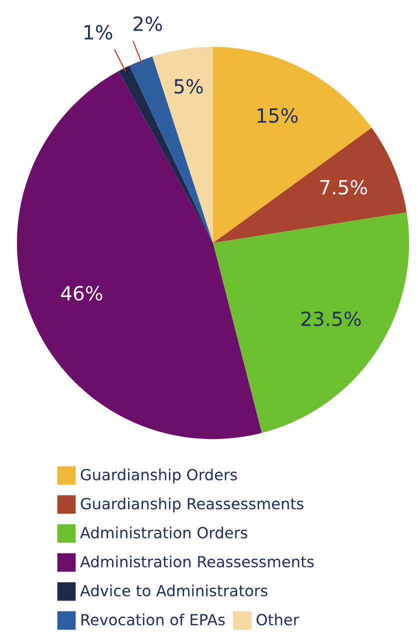  Describe the element at coordinates (344, 187) in the screenshot. I see `data-label: 7.5%` at that location.